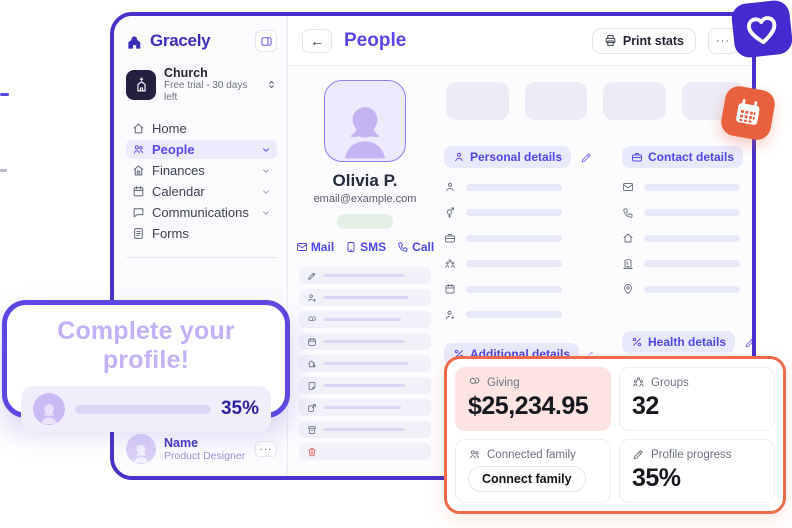 The width and height of the screenshot is (792, 528). Describe the element at coordinates (528, 406) in the screenshot. I see `giving-value: $25,234.95` at that location.